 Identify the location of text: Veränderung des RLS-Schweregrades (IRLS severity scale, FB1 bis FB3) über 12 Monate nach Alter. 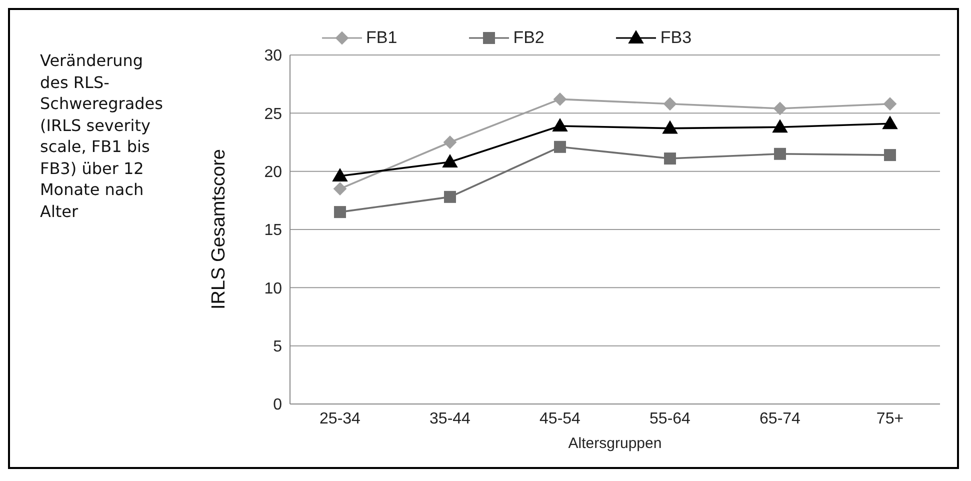
(102, 136).